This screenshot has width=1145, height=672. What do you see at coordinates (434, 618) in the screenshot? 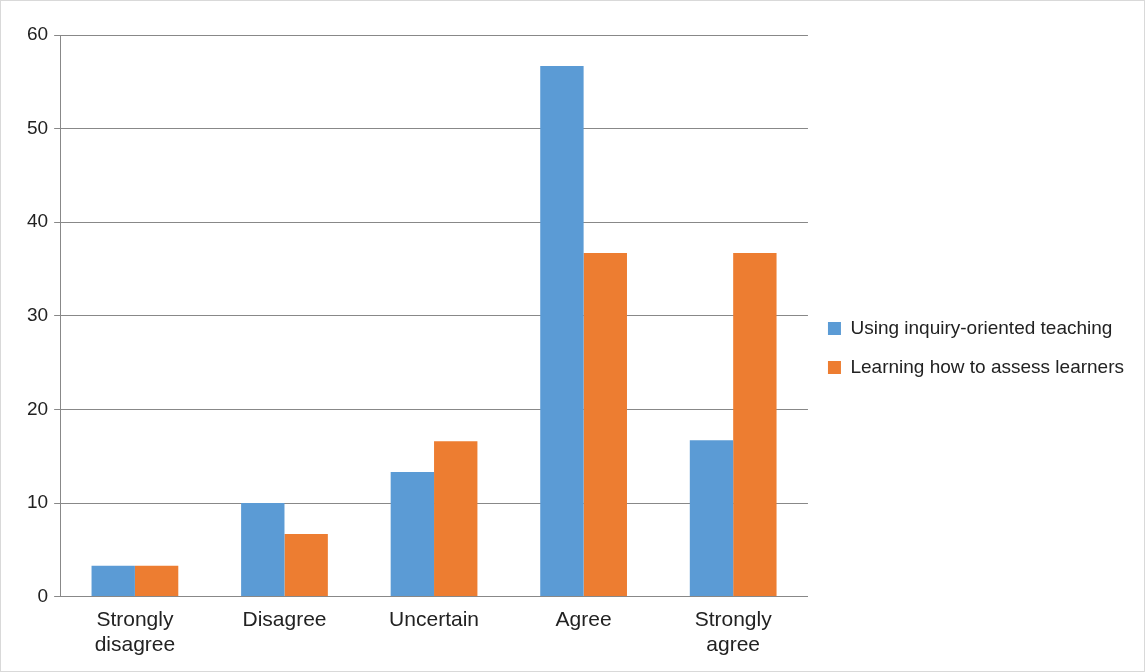
I see `x-tick-label: Uncertain` at bounding box center [434, 618].